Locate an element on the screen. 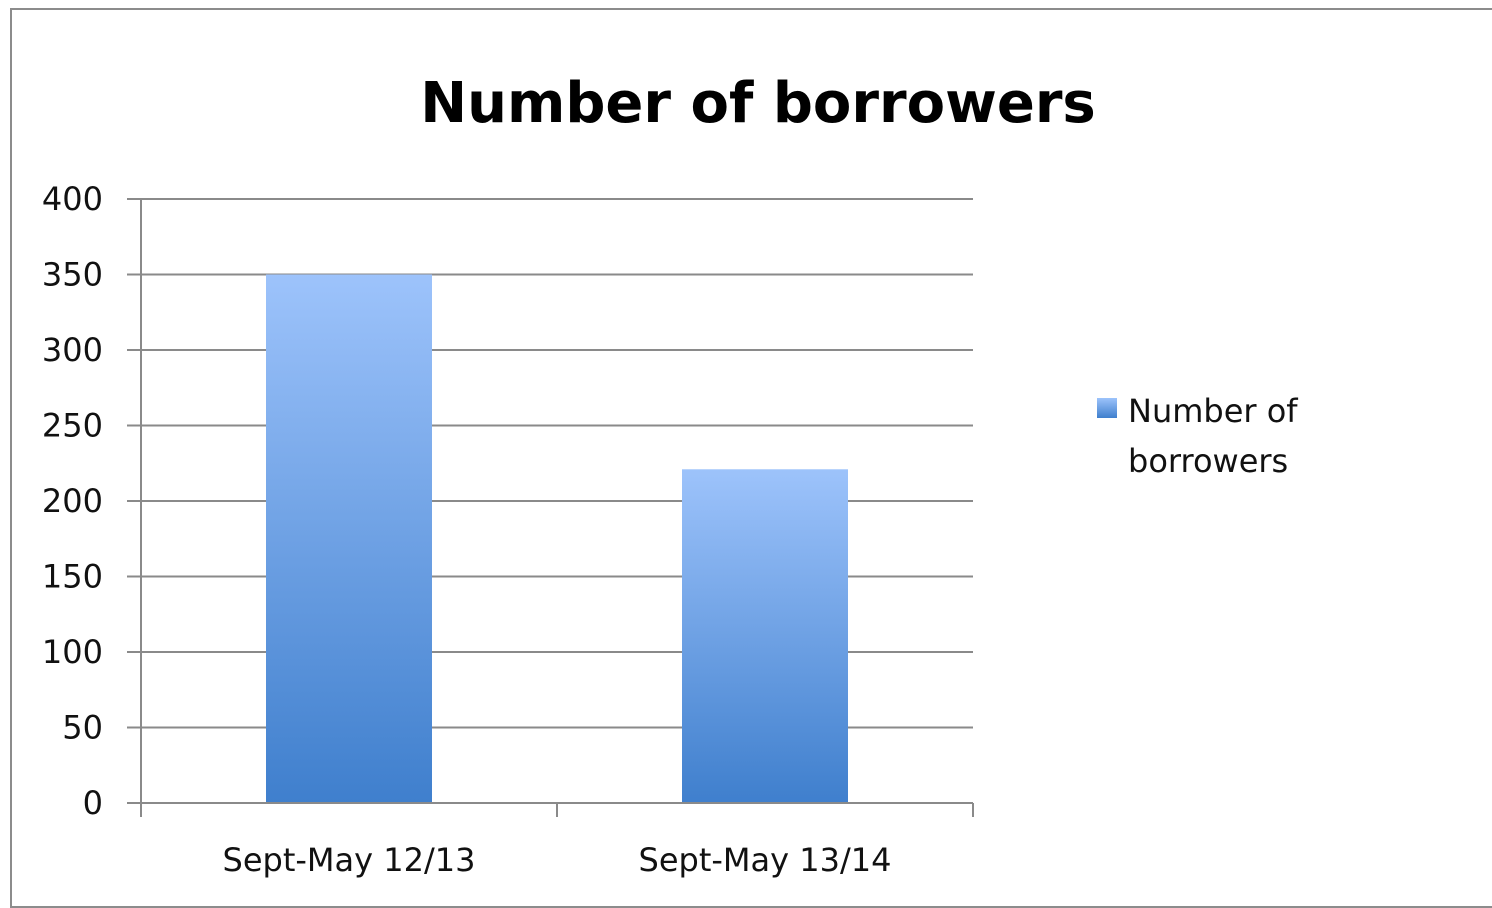 The height and width of the screenshot is (908, 1492). legend-swatch is located at coordinates (1107, 408).